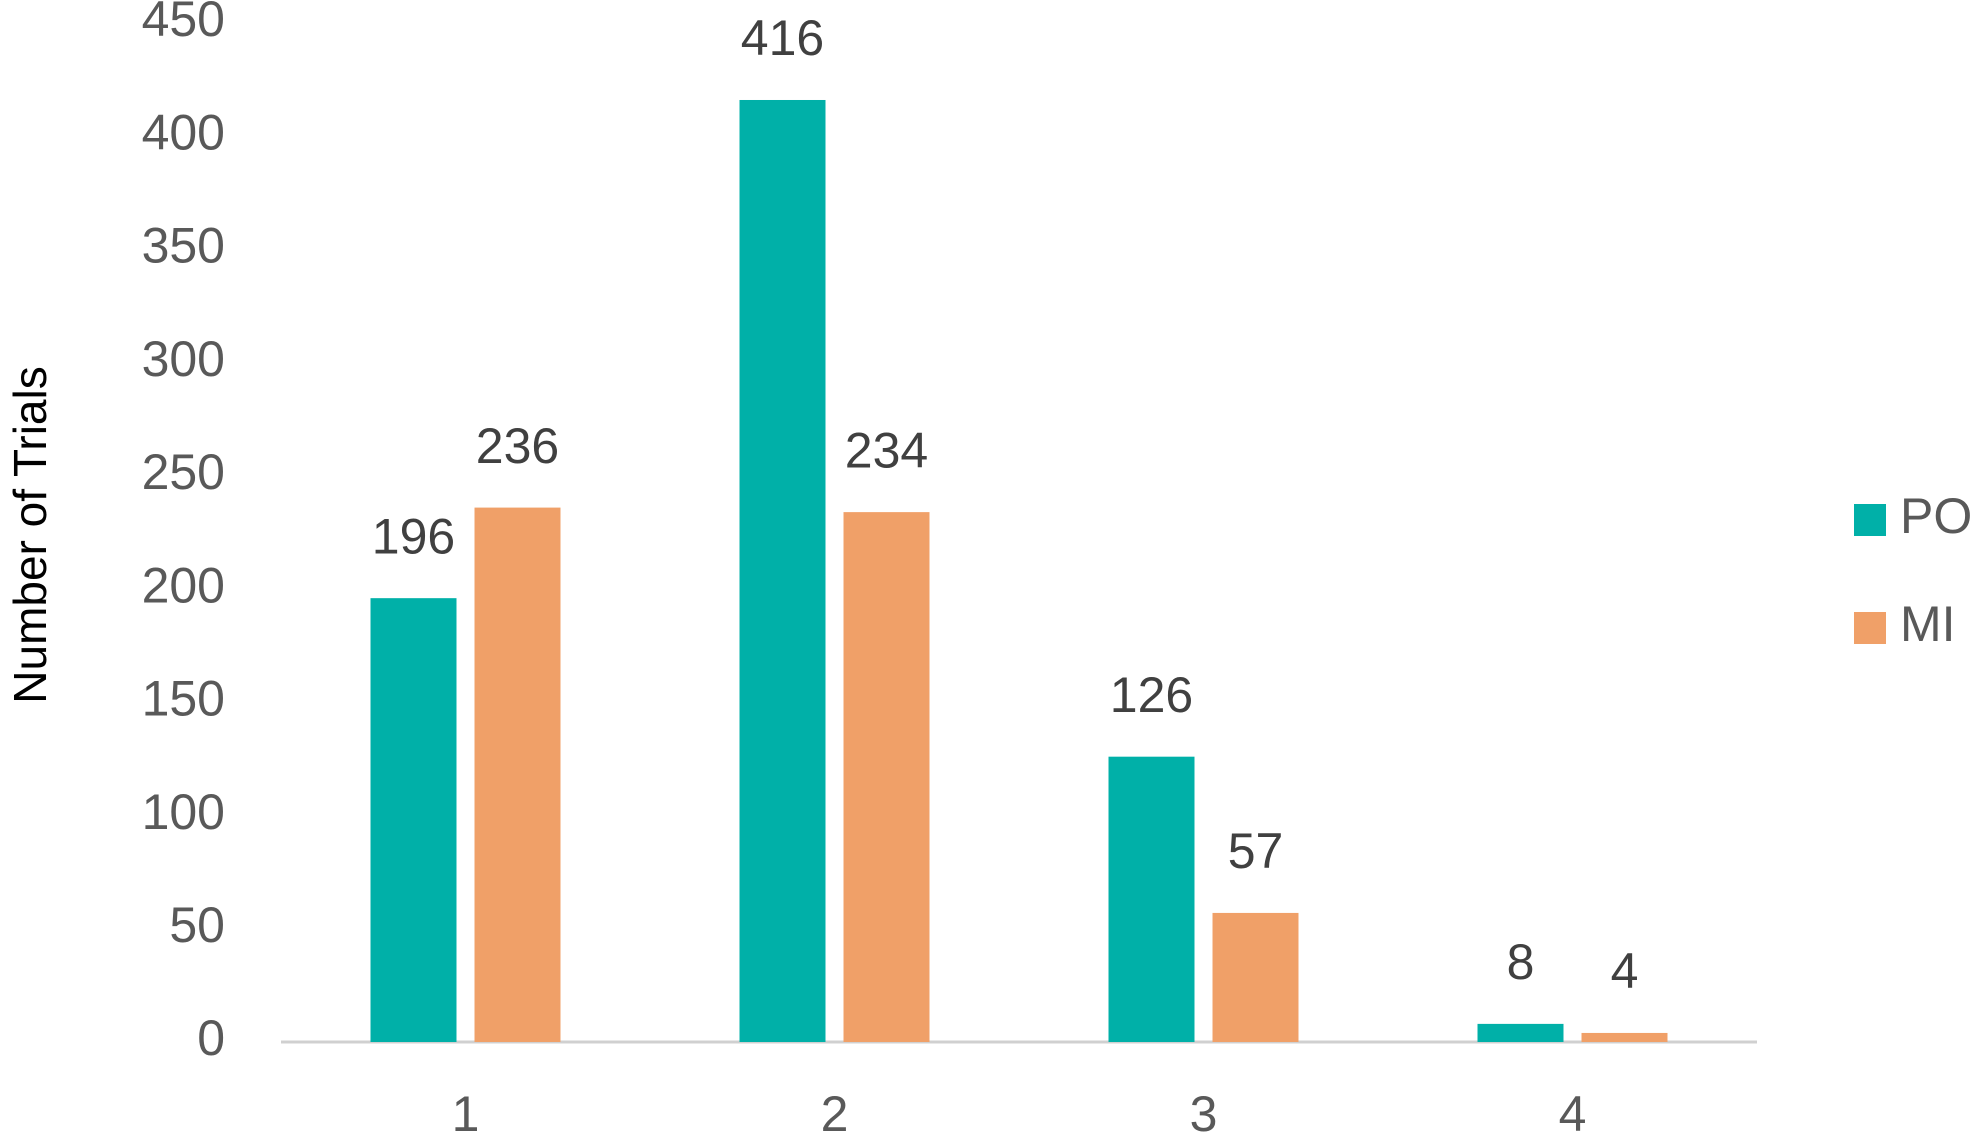  I want to click on x-tick-label: 1, so click(466, 1114).